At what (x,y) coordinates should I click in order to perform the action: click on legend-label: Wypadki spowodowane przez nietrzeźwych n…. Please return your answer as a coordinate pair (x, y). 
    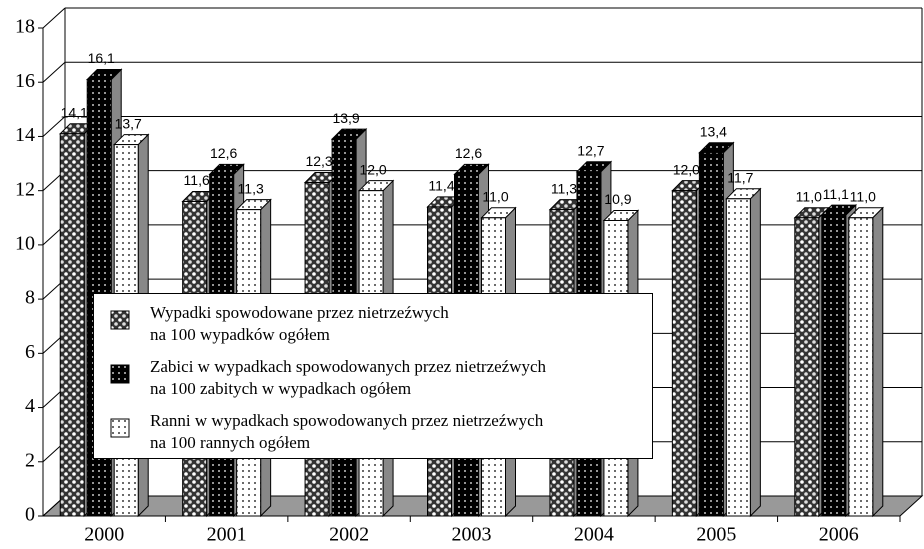
    Looking at the image, I should click on (299, 323).